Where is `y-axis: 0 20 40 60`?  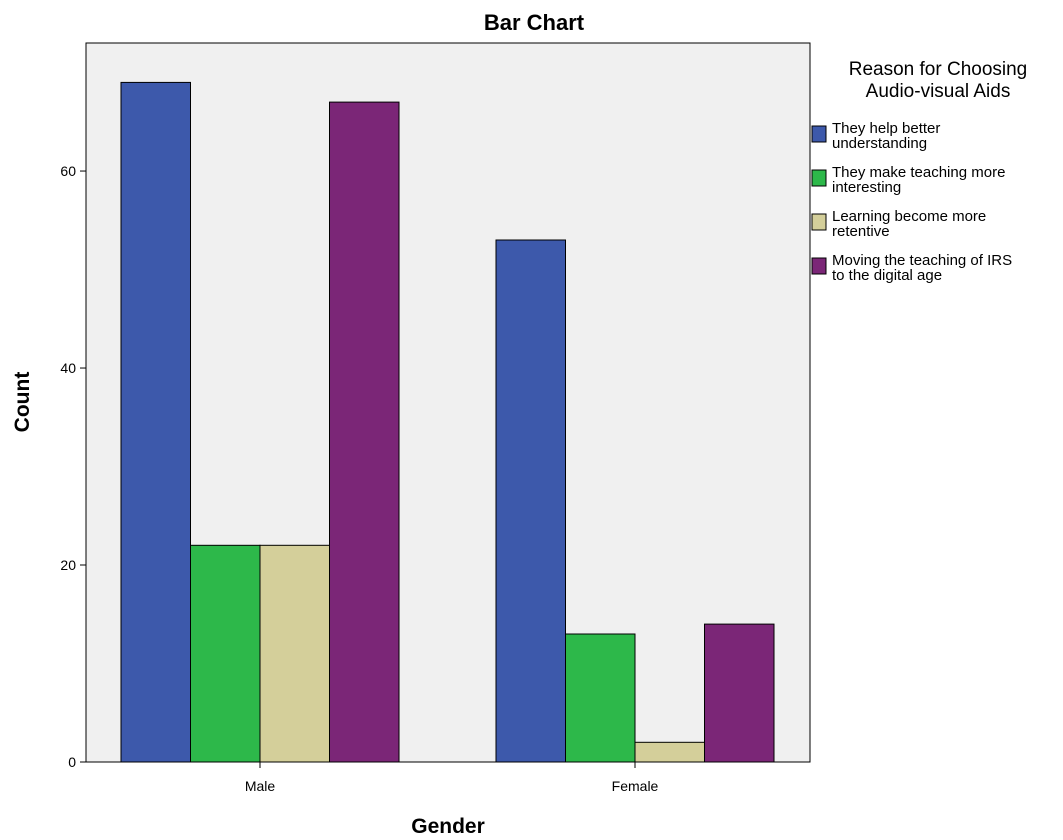 y-axis: 0 20 40 60 is located at coordinates (73, 466).